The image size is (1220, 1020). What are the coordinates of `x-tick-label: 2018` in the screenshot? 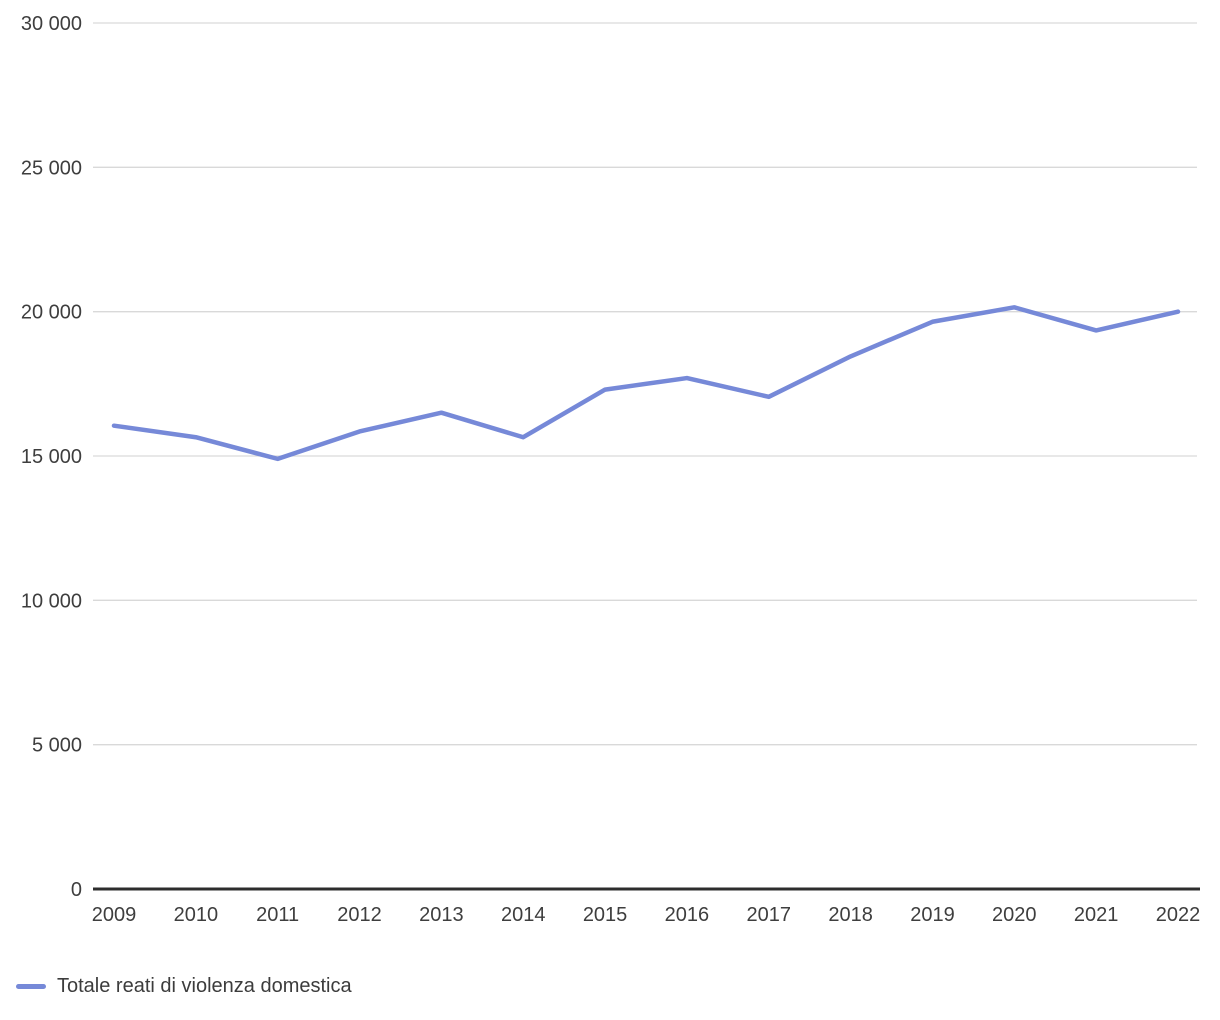 It's located at (850, 915).